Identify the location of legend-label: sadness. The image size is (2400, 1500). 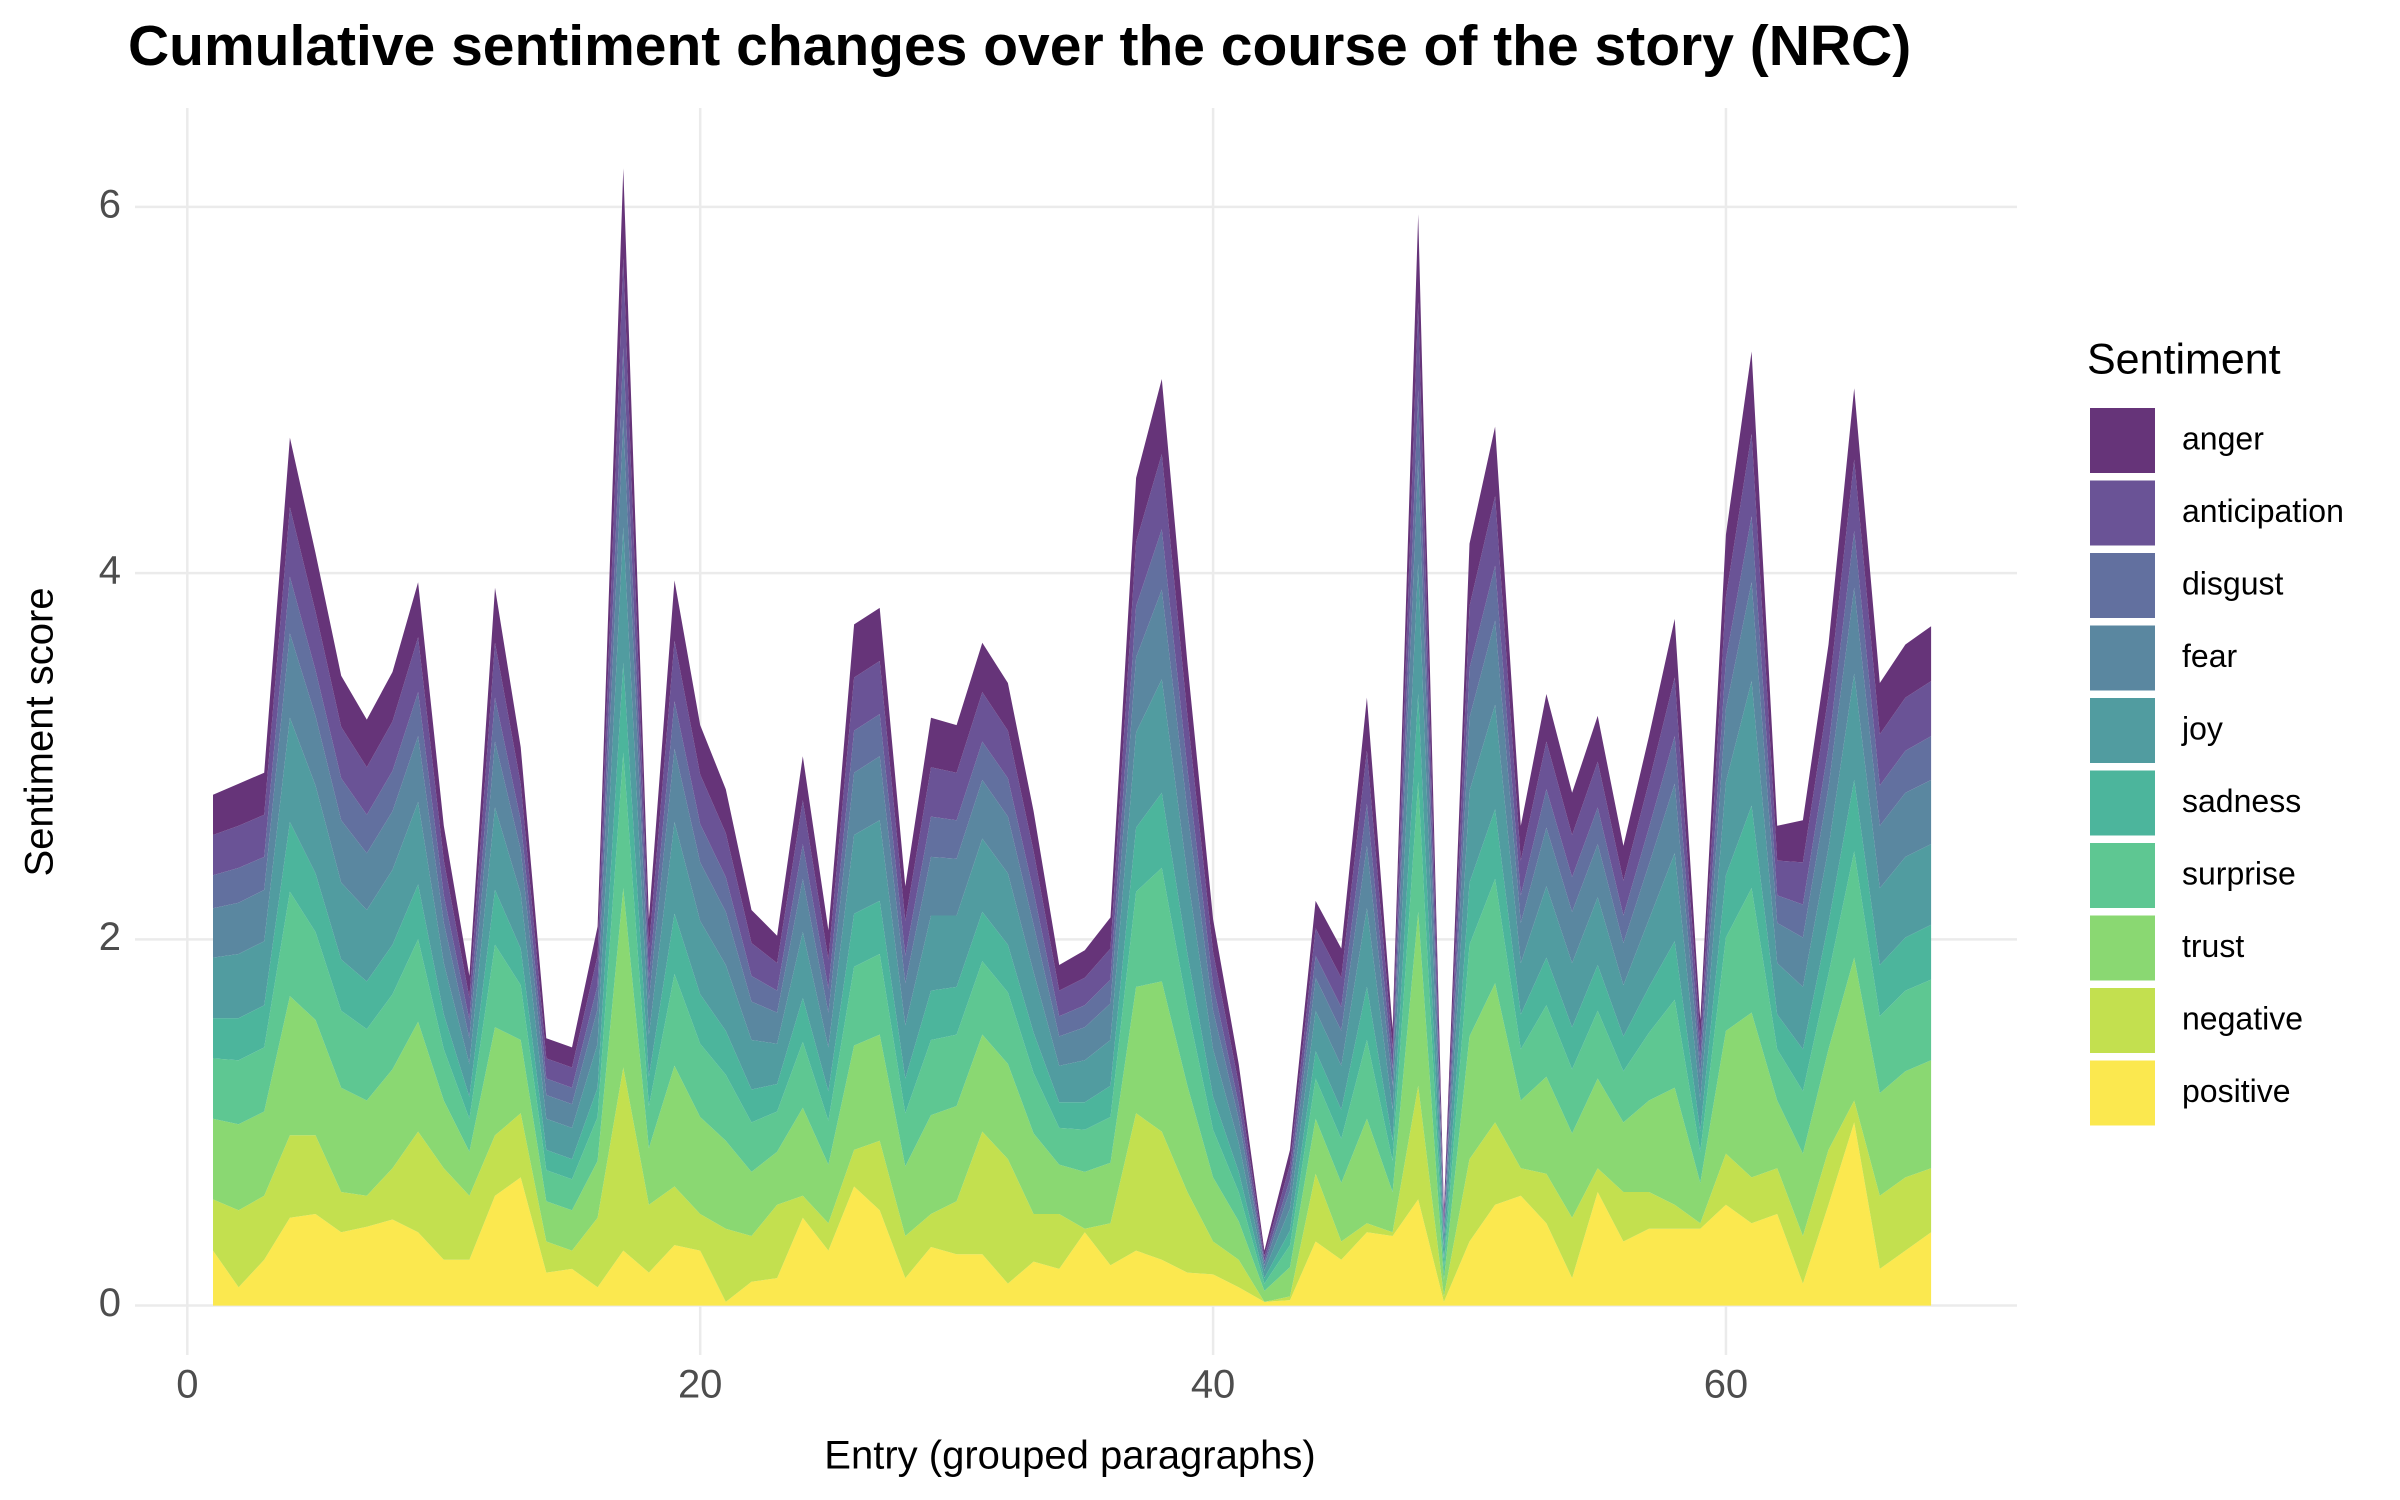
(2241, 801).